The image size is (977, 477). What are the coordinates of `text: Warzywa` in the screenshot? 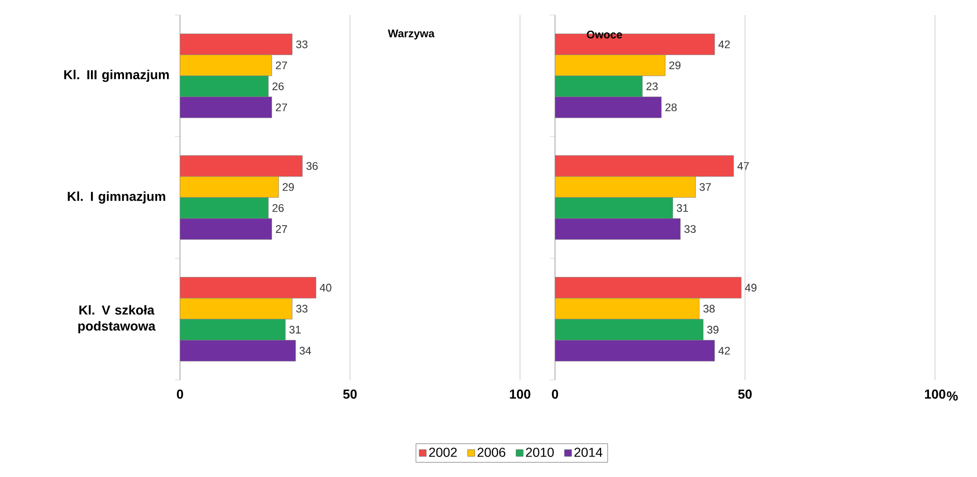 It's located at (411, 35).